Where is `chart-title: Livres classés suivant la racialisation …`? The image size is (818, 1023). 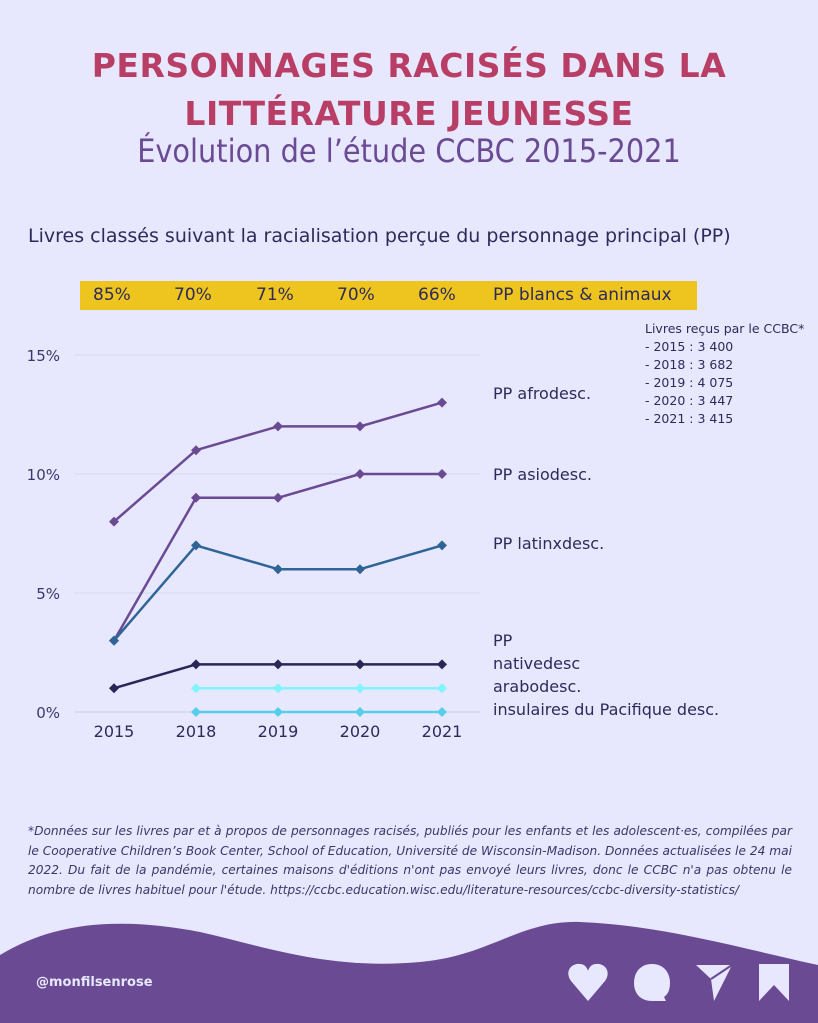 chart-title: Livres classés suivant la racialisation … is located at coordinates (379, 236).